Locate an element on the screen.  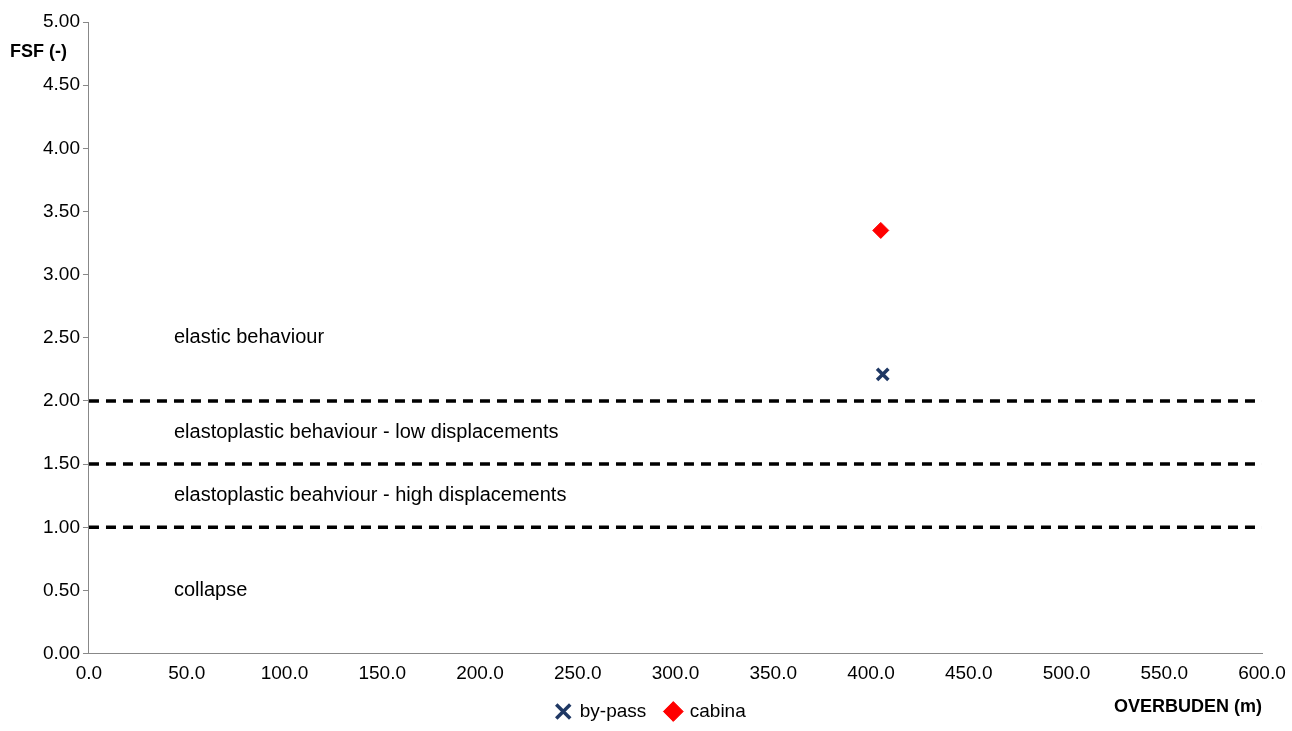
y-tick-label: 0.50 is located at coordinates (61, 589).